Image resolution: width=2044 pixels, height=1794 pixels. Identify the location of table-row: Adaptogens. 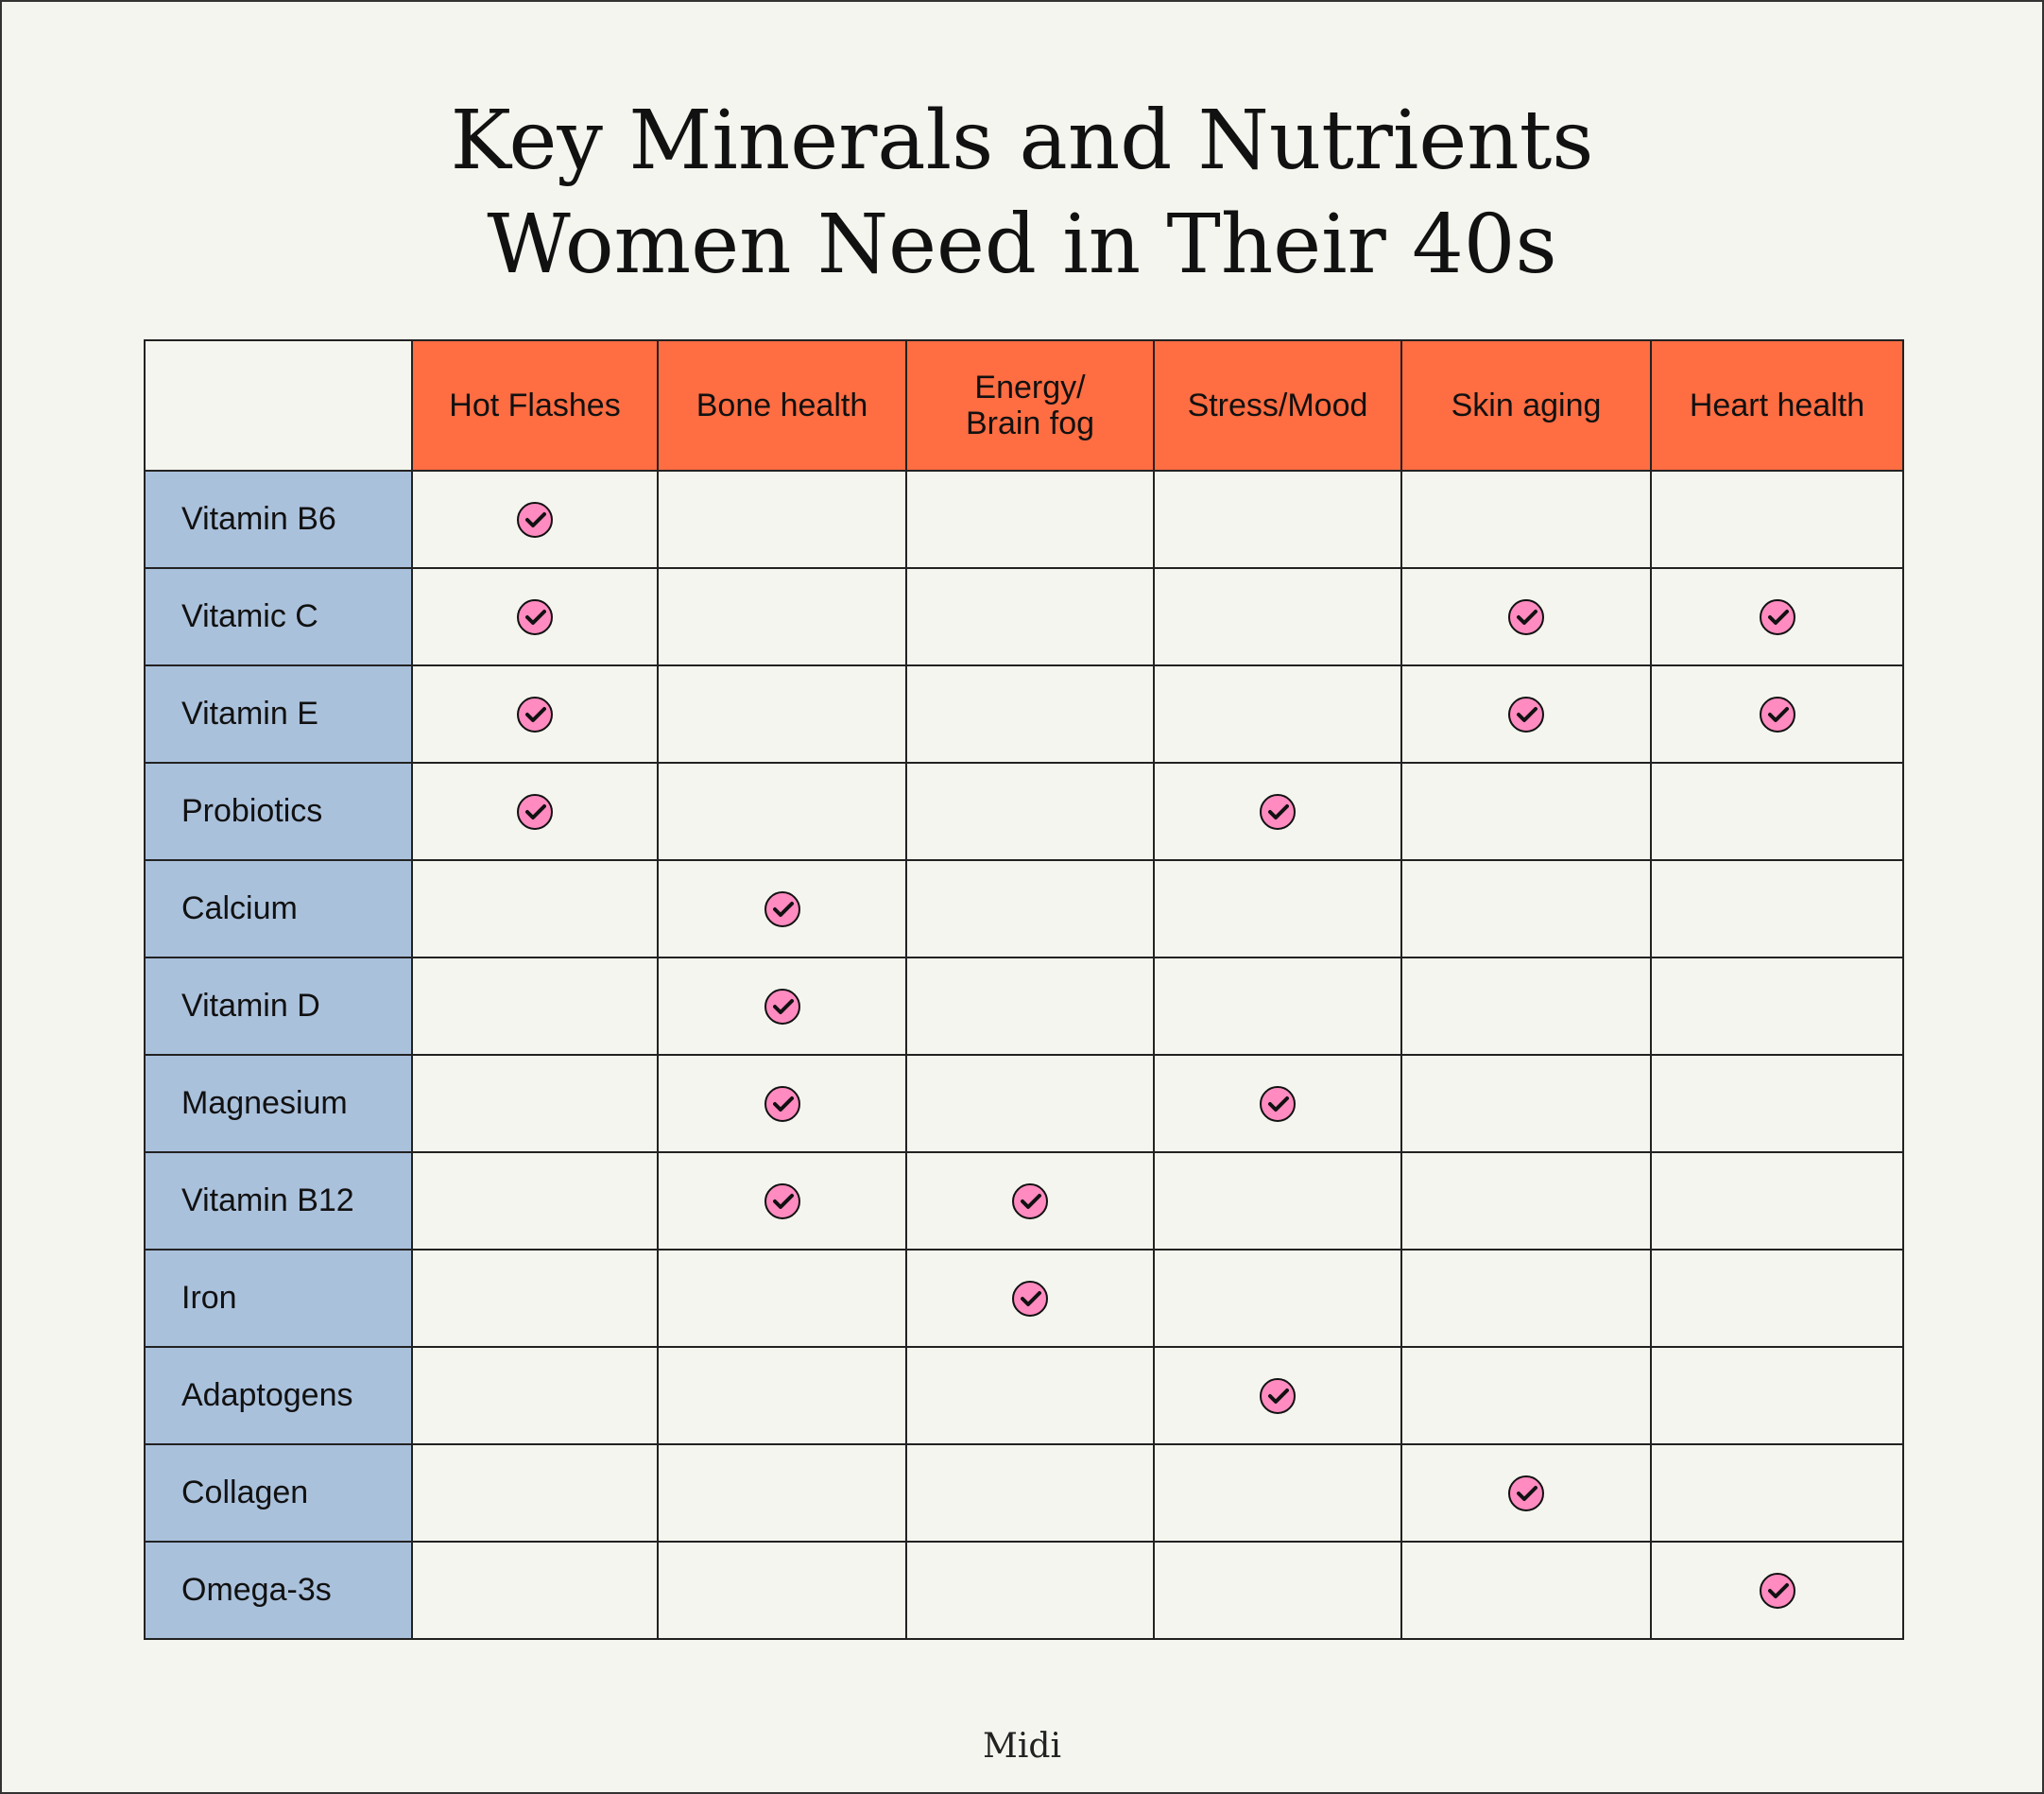
(1024, 1395).